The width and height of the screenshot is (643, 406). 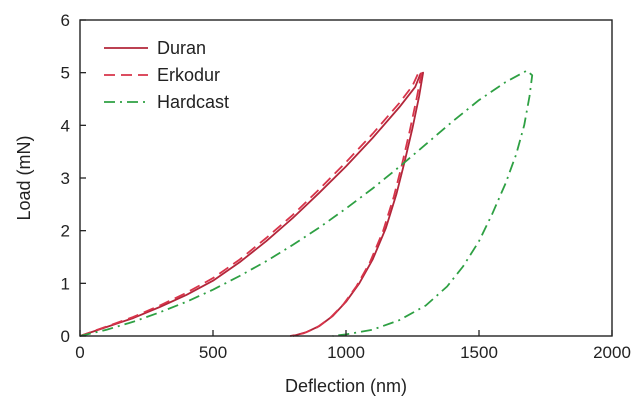 What do you see at coordinates (65, 283) in the screenshot?
I see `y-tick-label: 1` at bounding box center [65, 283].